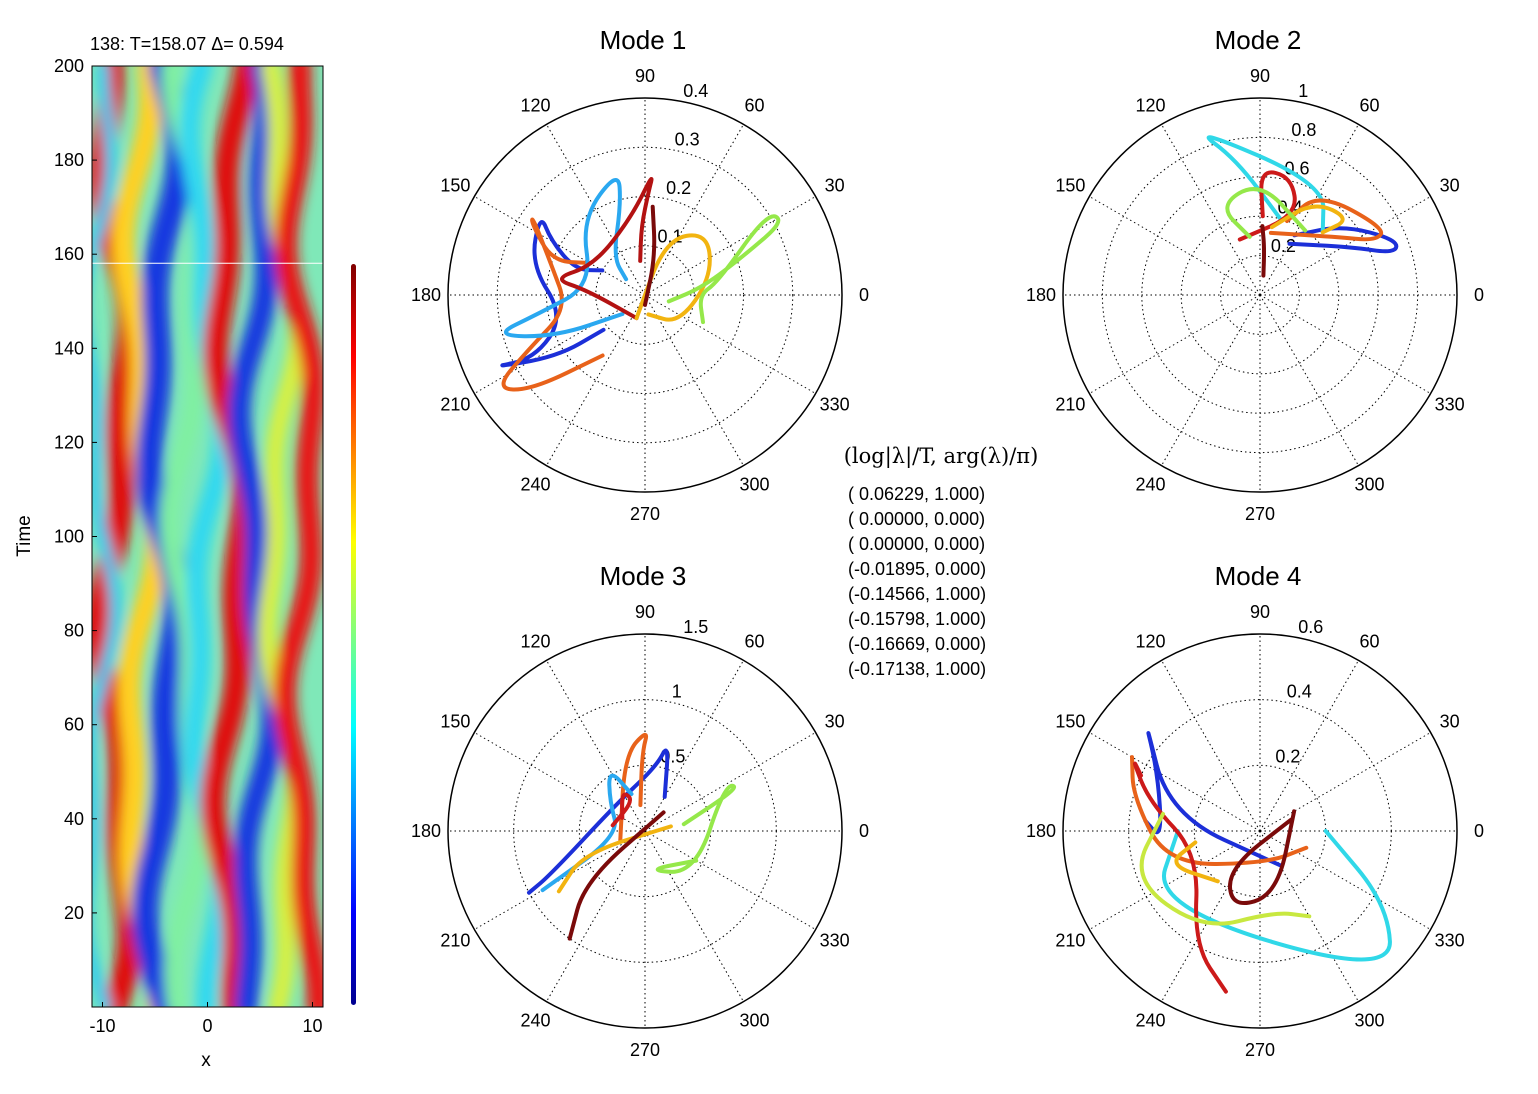 The height and width of the screenshot is (1094, 1538). What do you see at coordinates (916, 544) in the screenshot?
I see `eigenvalue-row: ( 0.00000, 0.000)` at bounding box center [916, 544].